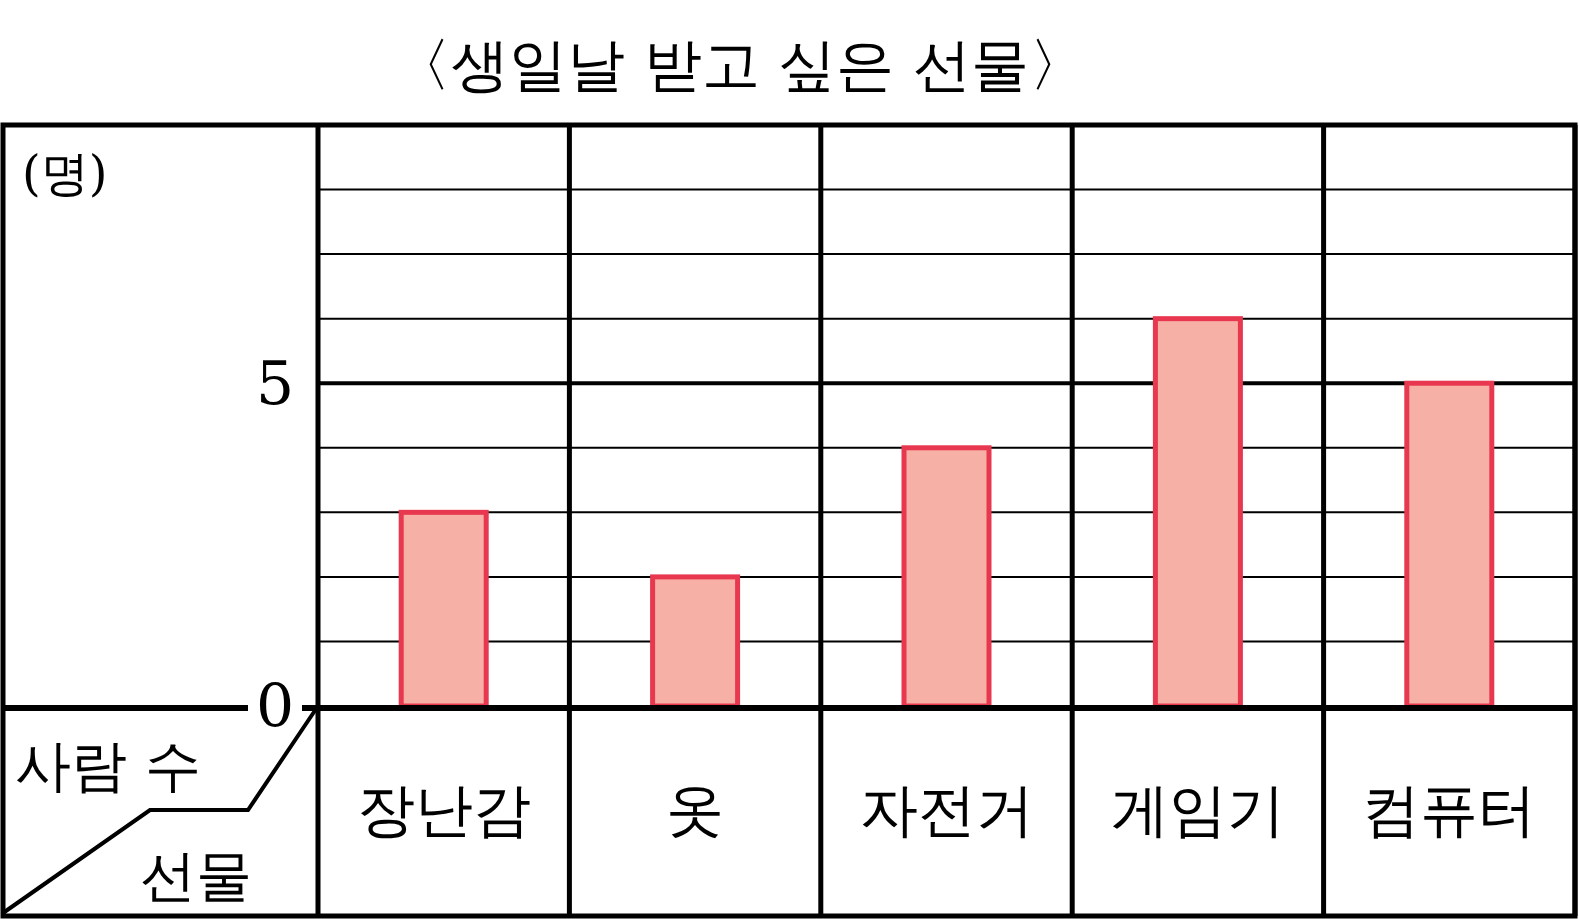  I want to click on y-axis-title: (명), so click(65, 173).